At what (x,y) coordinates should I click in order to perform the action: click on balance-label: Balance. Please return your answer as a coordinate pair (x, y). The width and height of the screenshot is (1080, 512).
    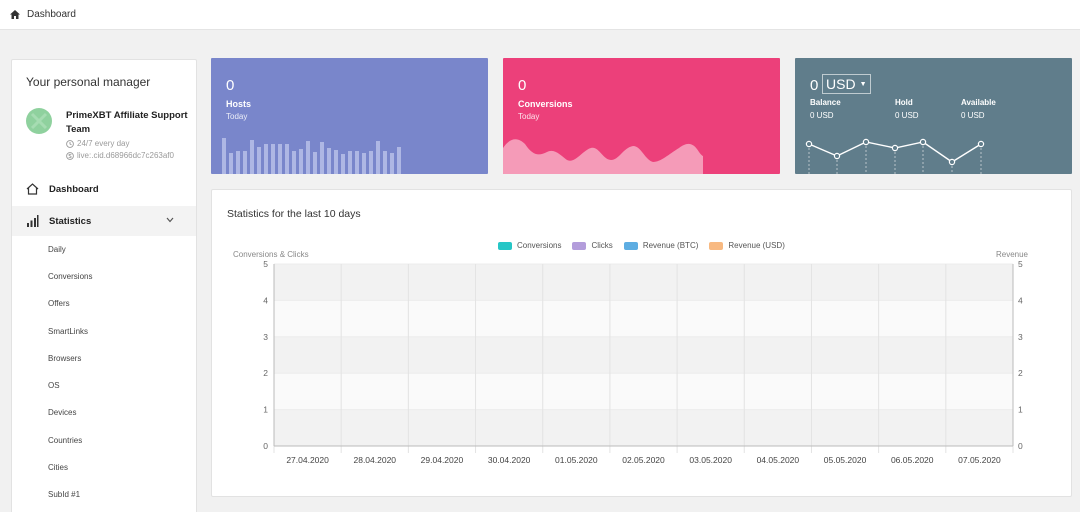
    Looking at the image, I should click on (825, 102).